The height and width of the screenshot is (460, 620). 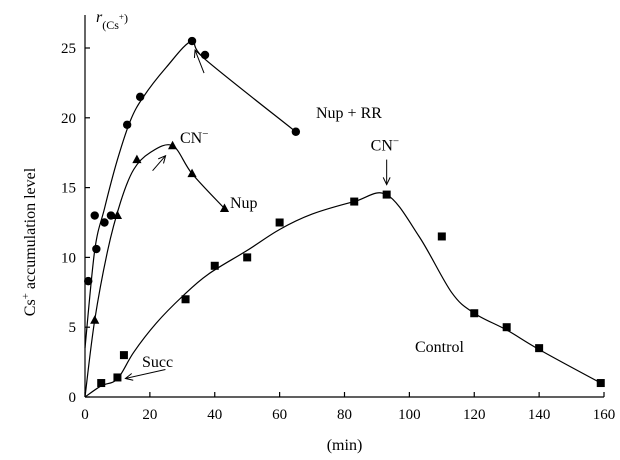 What do you see at coordinates (68, 49) in the screenshot?
I see `y-tick-label: 25` at bounding box center [68, 49].